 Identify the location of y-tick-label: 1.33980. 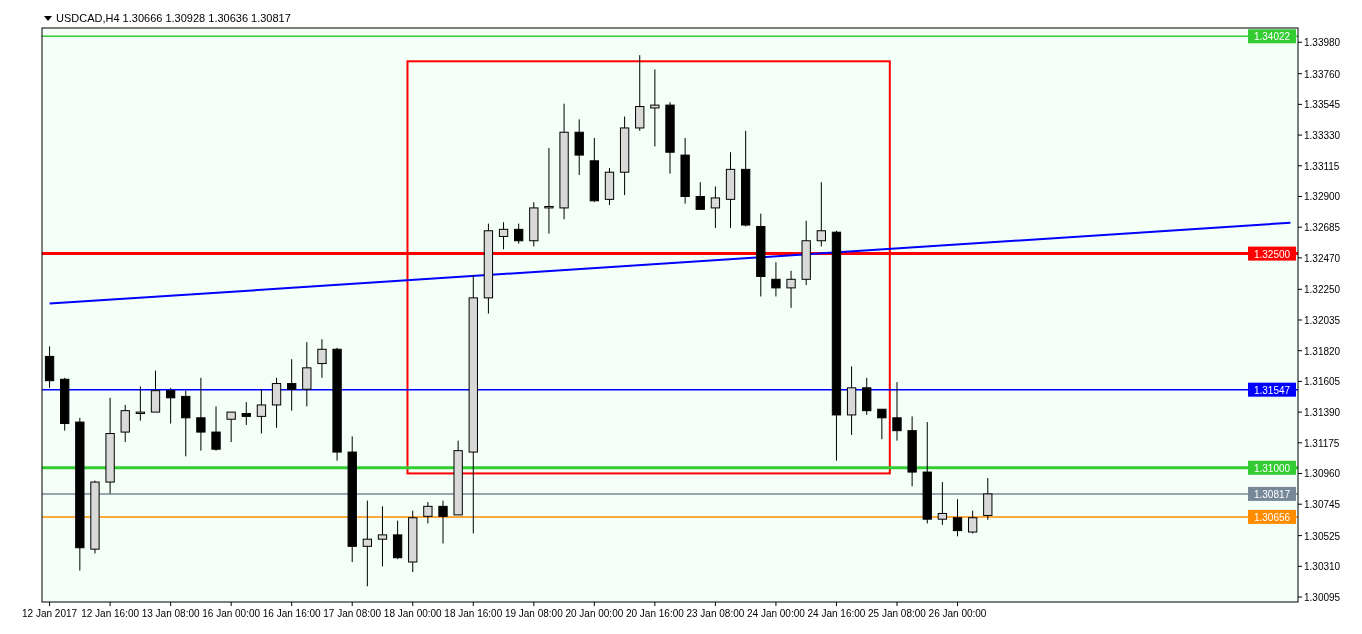
(1322, 43).